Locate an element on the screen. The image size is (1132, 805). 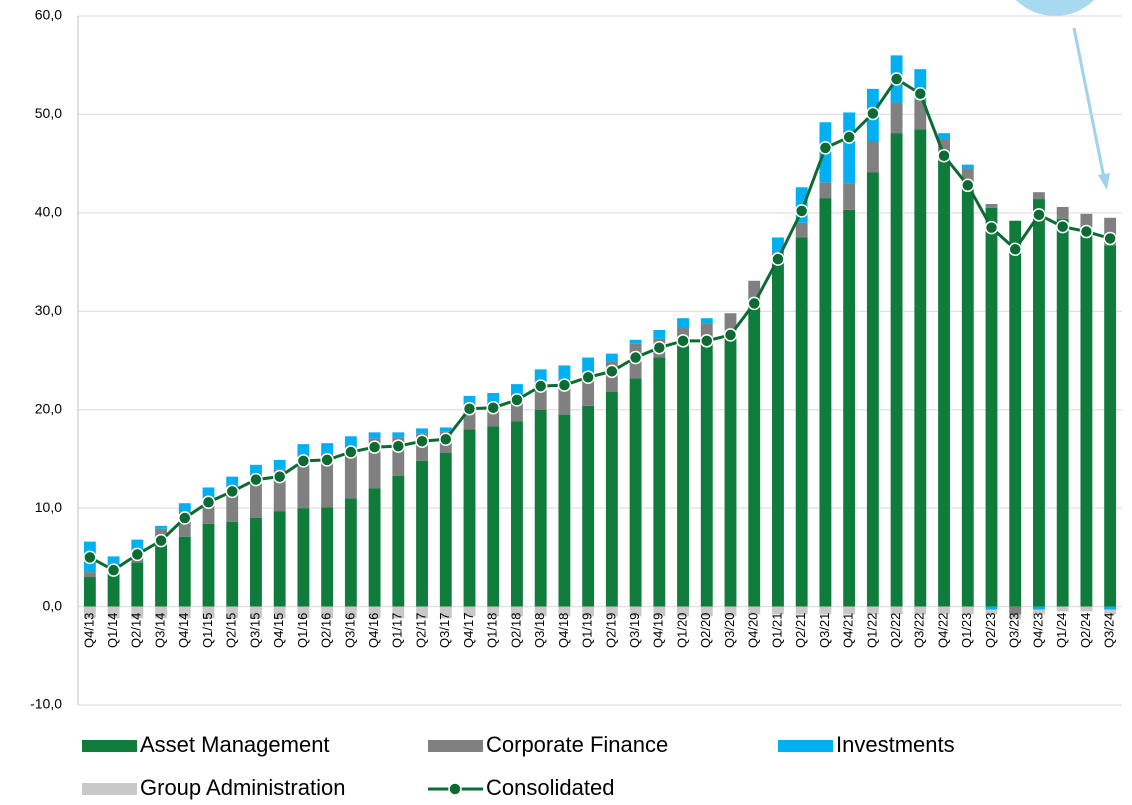
x-tick-label: Q4/18 is located at coordinates (563, 630).